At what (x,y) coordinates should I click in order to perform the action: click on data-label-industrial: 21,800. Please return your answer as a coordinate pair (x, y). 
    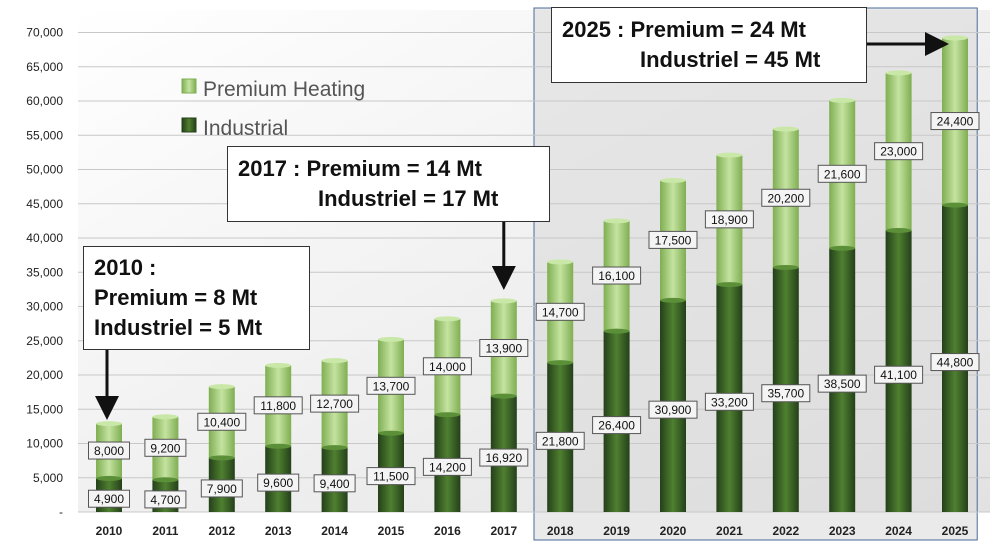
    Looking at the image, I should click on (560, 441).